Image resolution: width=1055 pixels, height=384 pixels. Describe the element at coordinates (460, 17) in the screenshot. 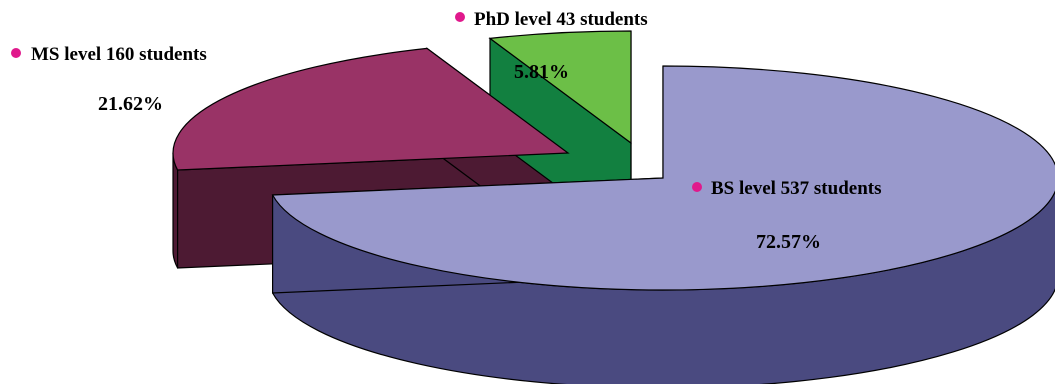

I see `phd-bullet` at that location.